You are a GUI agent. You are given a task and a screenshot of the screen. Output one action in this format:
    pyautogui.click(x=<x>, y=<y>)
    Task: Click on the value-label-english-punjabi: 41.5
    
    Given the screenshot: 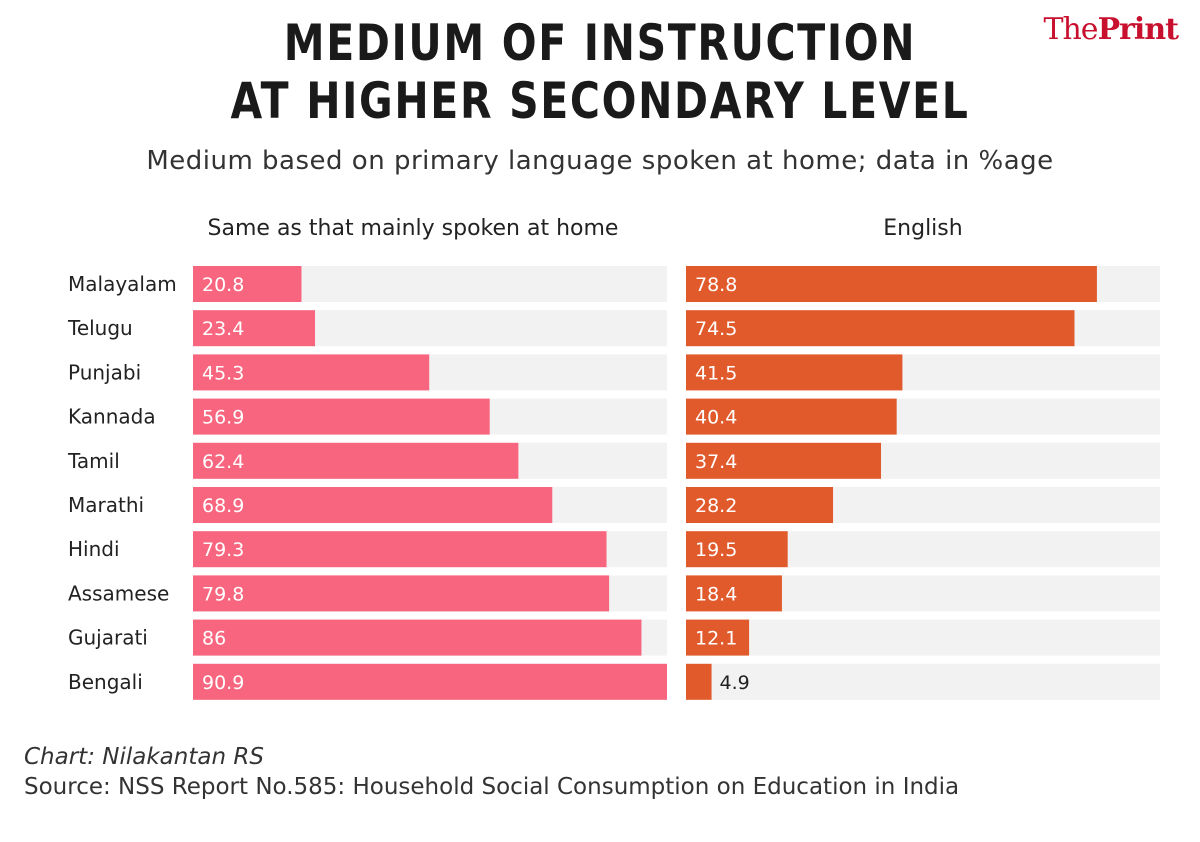 What is the action you would take?
    pyautogui.click(x=716, y=373)
    